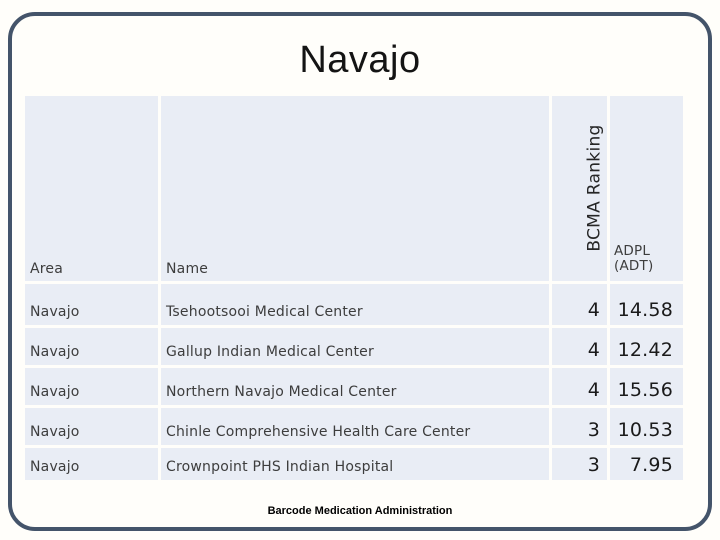  Describe the element at coordinates (355, 346) in the screenshot. I see `table-row-2-name: Gallup Indian Medical Center` at that location.